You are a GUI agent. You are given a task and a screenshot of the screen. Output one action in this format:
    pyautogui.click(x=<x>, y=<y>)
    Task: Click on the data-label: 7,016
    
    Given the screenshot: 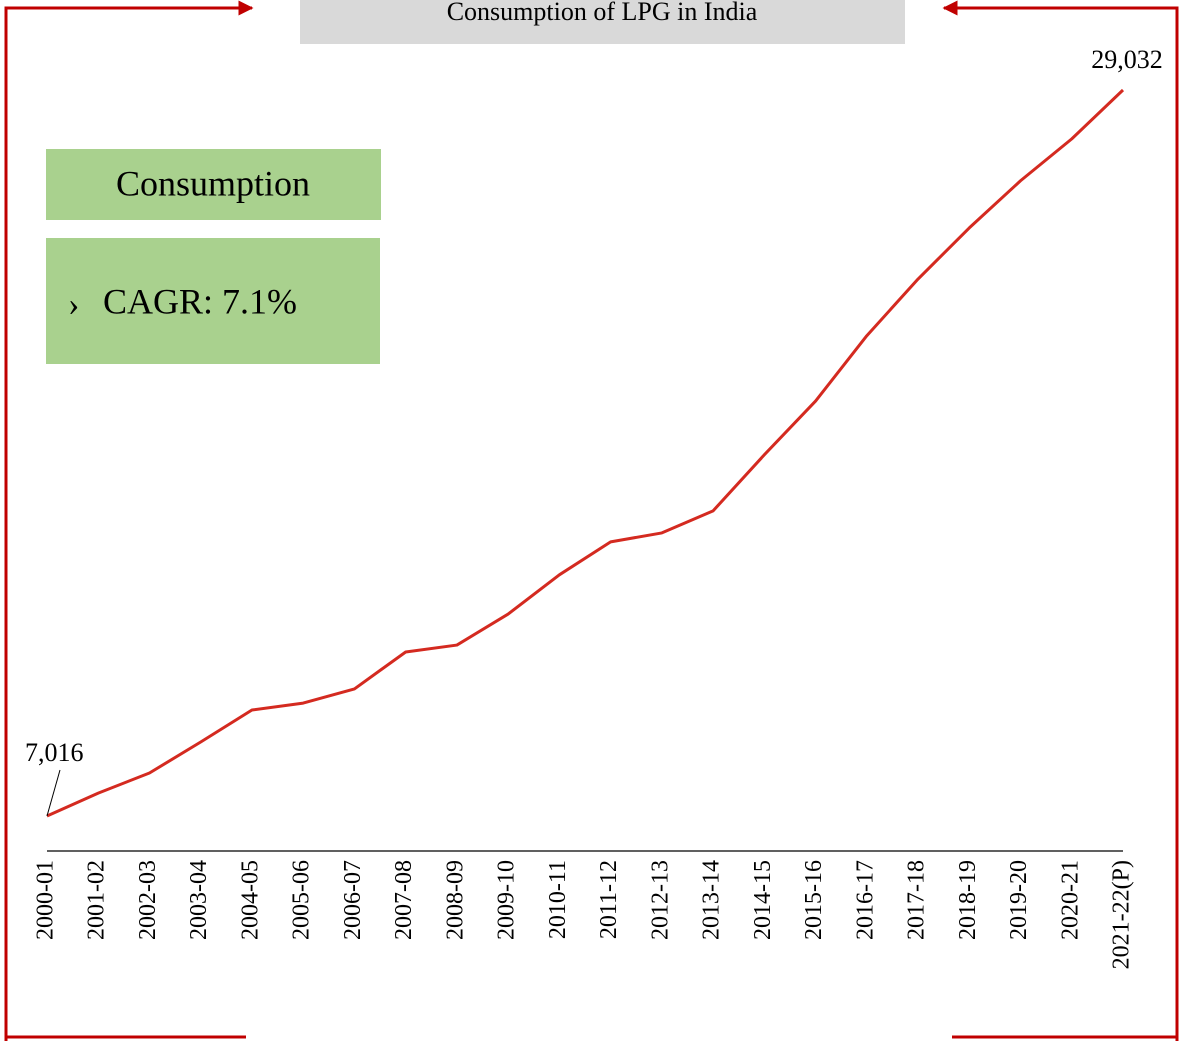 What is the action you would take?
    pyautogui.click(x=54, y=752)
    